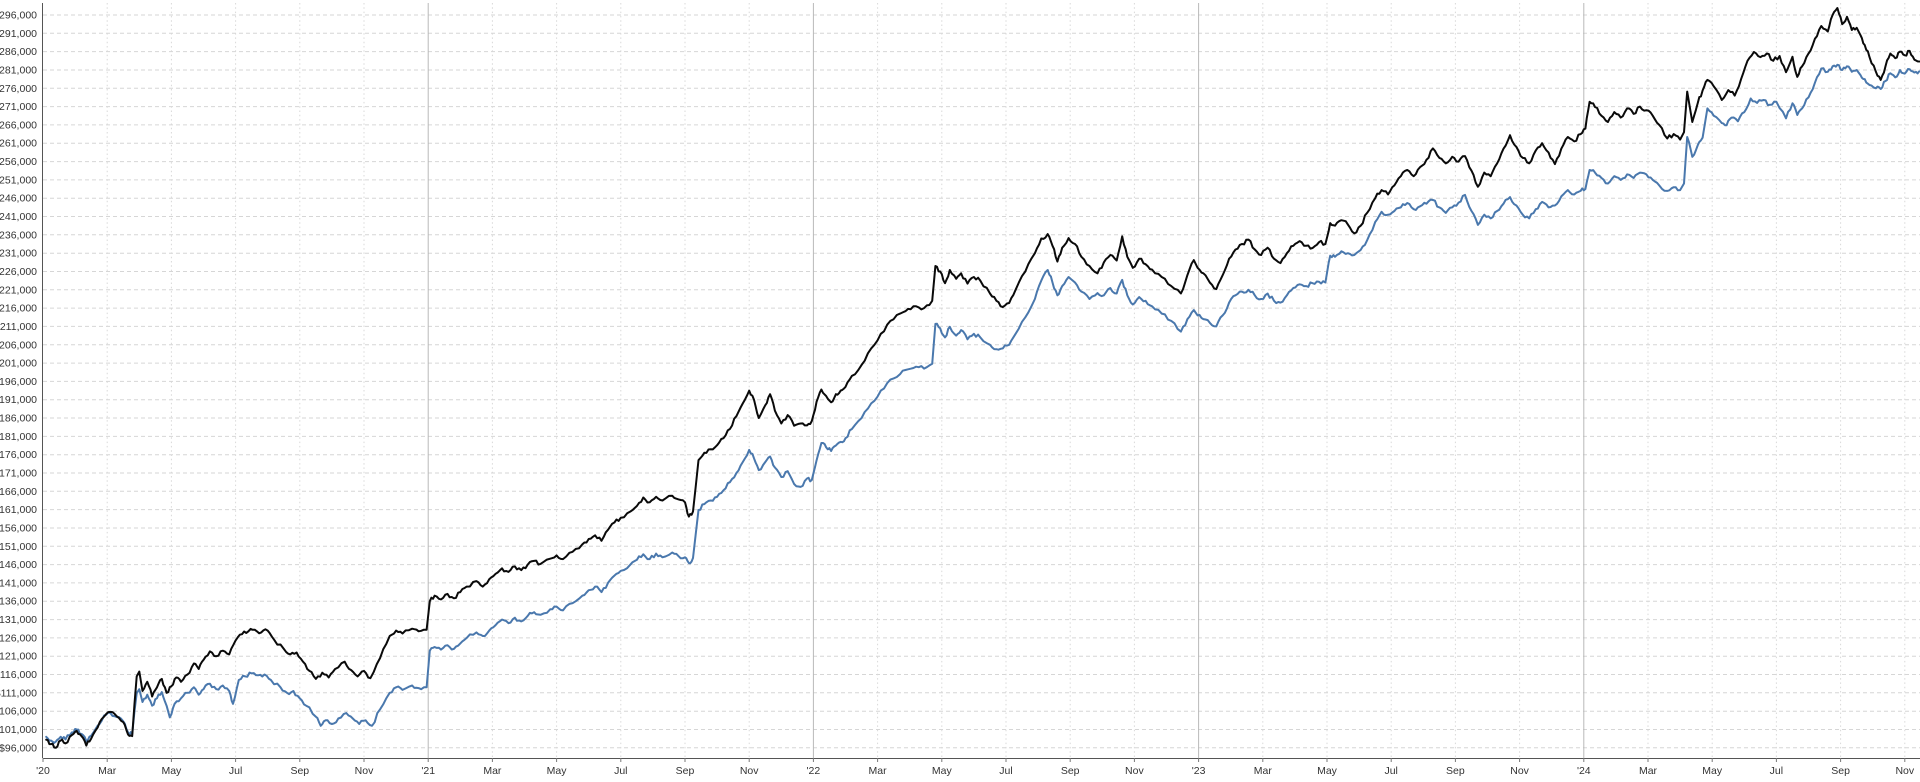  I want to click on y-axis-label: $291,000, so click(18, 34).